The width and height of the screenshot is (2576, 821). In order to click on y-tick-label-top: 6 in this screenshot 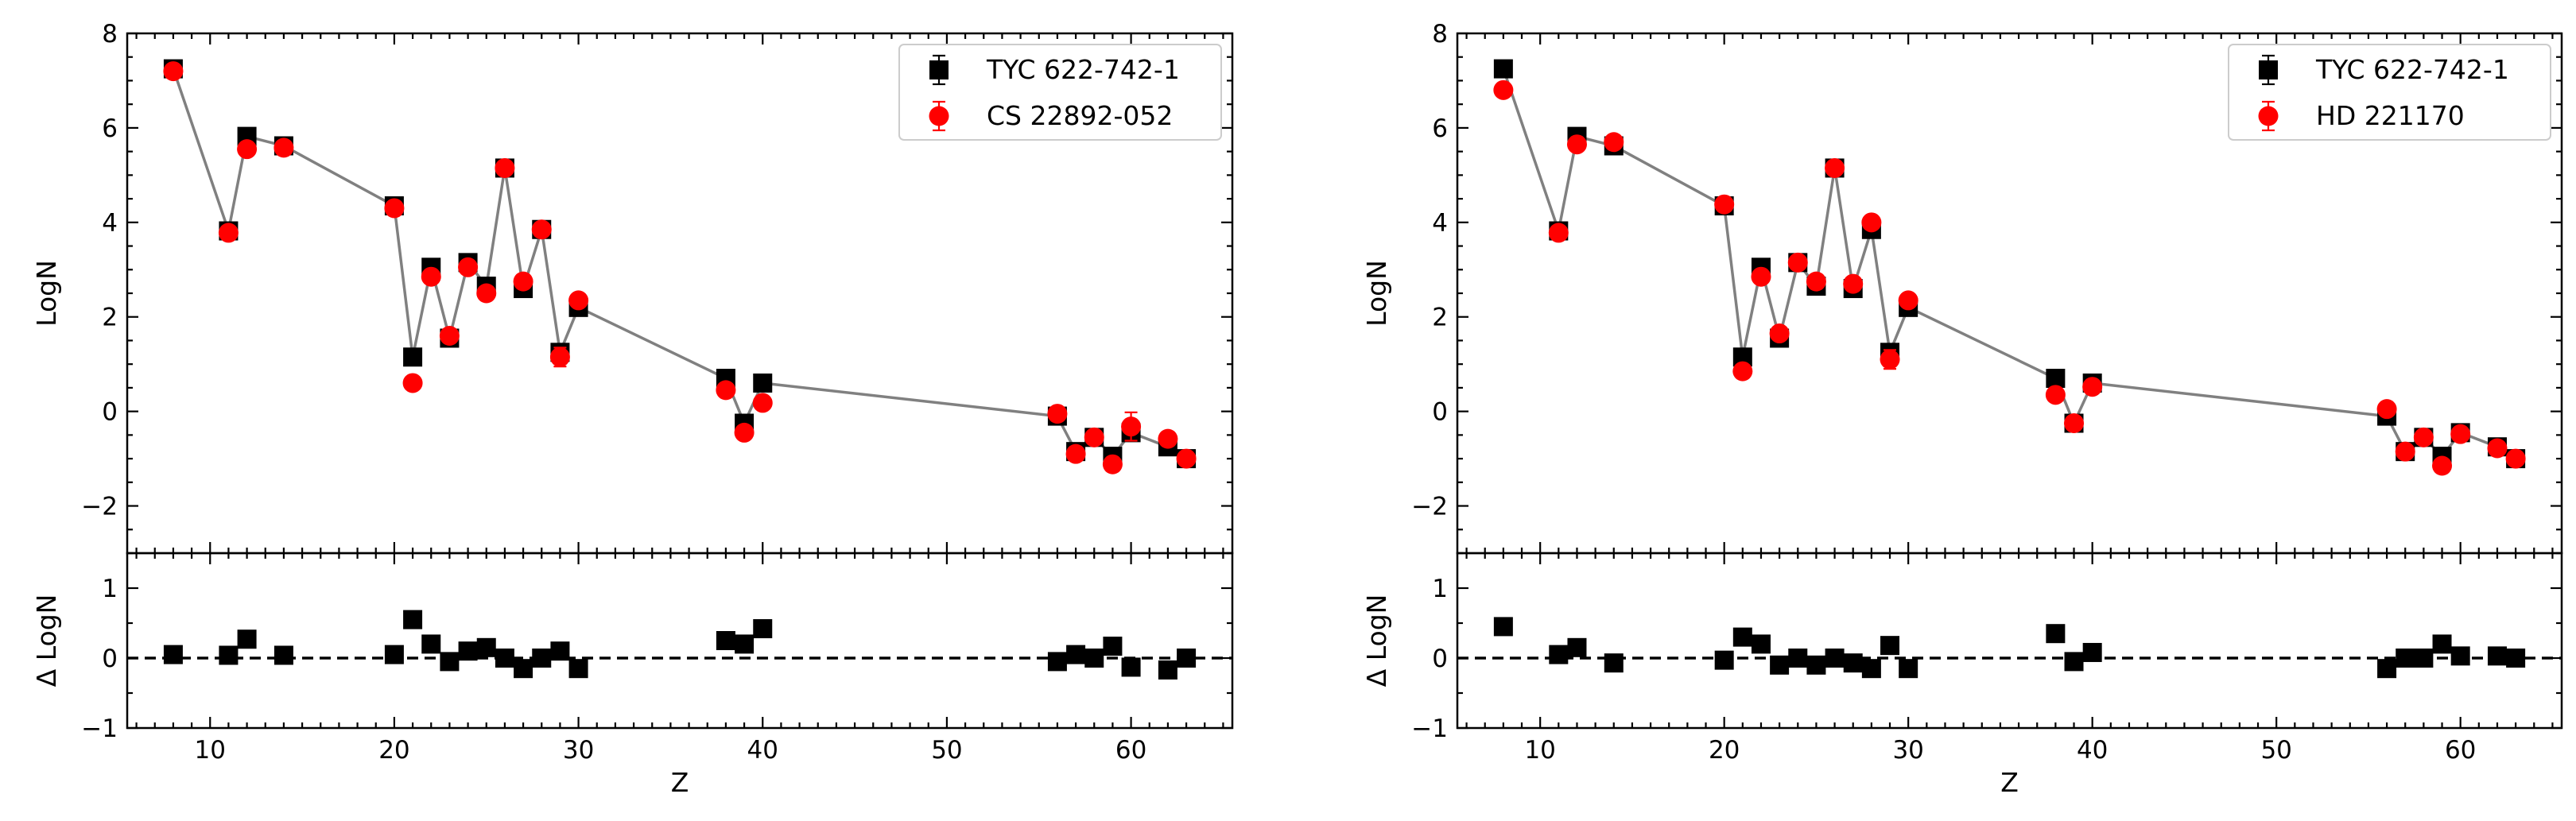, I will do `click(1440, 128)`.